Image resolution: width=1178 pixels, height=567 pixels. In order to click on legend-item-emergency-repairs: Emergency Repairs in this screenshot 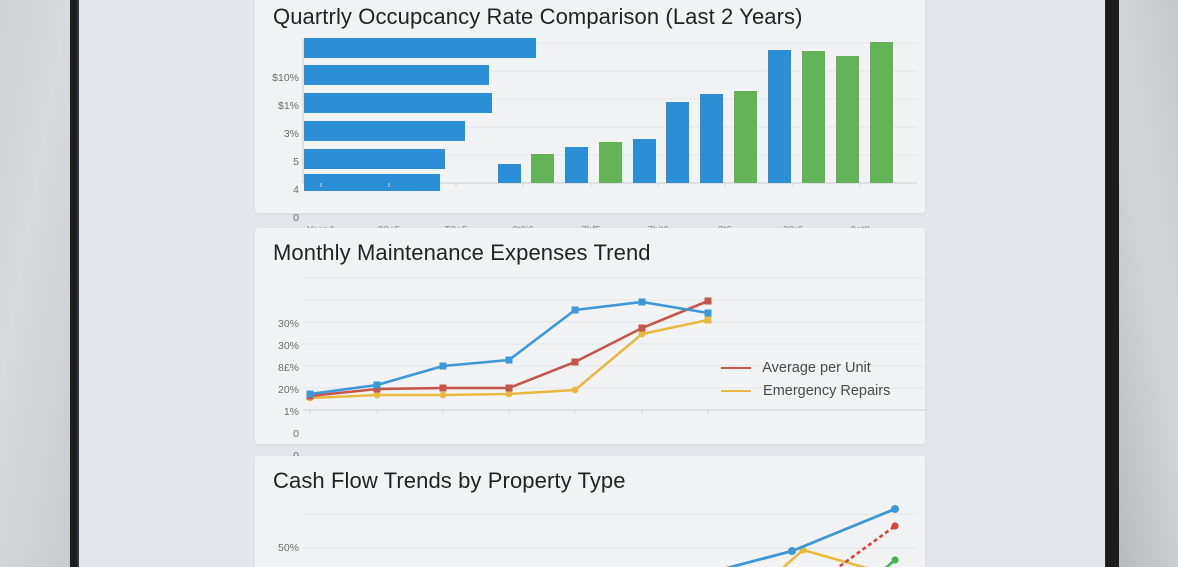, I will do `click(805, 391)`.